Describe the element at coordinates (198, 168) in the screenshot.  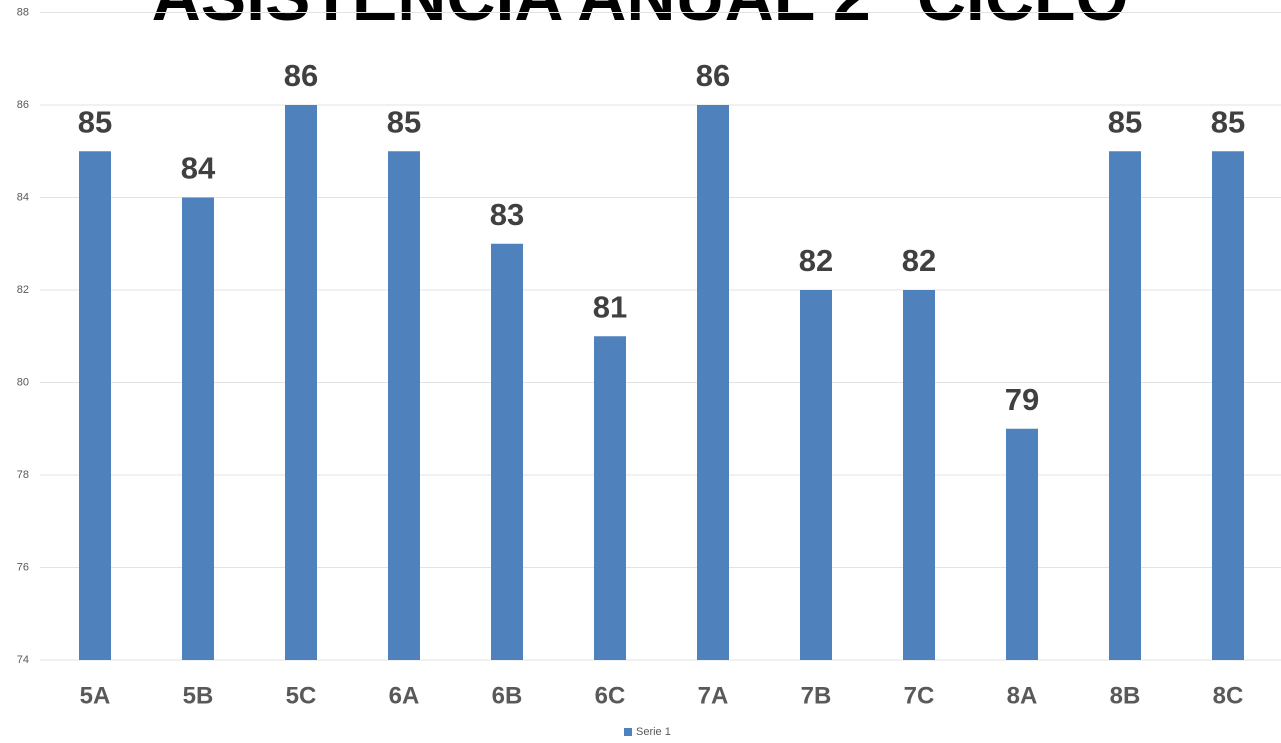
I see `data-label: 84` at that location.